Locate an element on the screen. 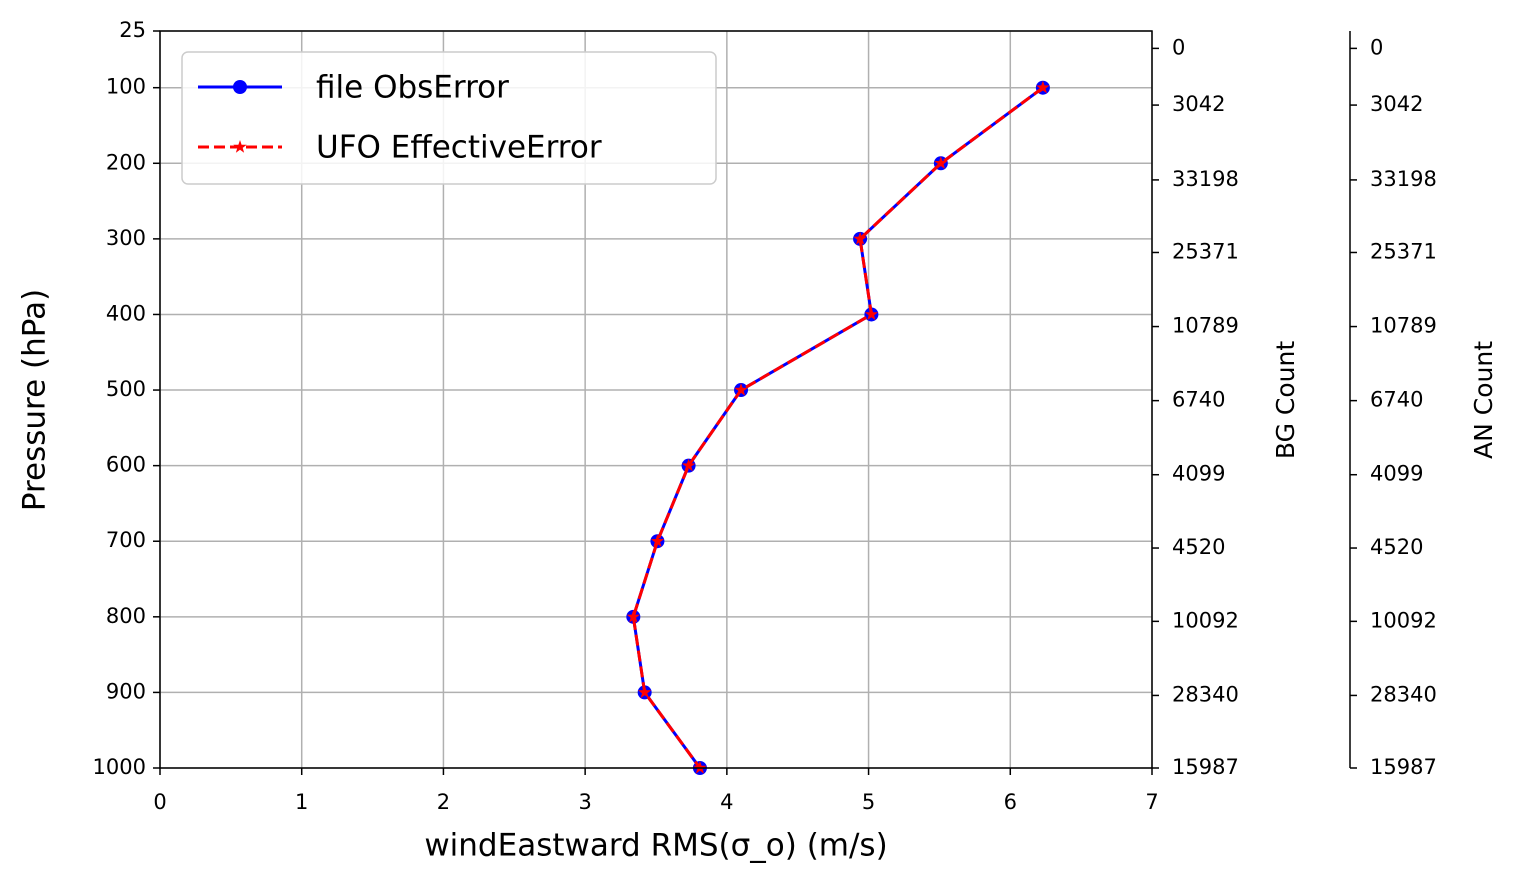 The image size is (1523, 889). legend-label: file ObsError is located at coordinates (412, 88).